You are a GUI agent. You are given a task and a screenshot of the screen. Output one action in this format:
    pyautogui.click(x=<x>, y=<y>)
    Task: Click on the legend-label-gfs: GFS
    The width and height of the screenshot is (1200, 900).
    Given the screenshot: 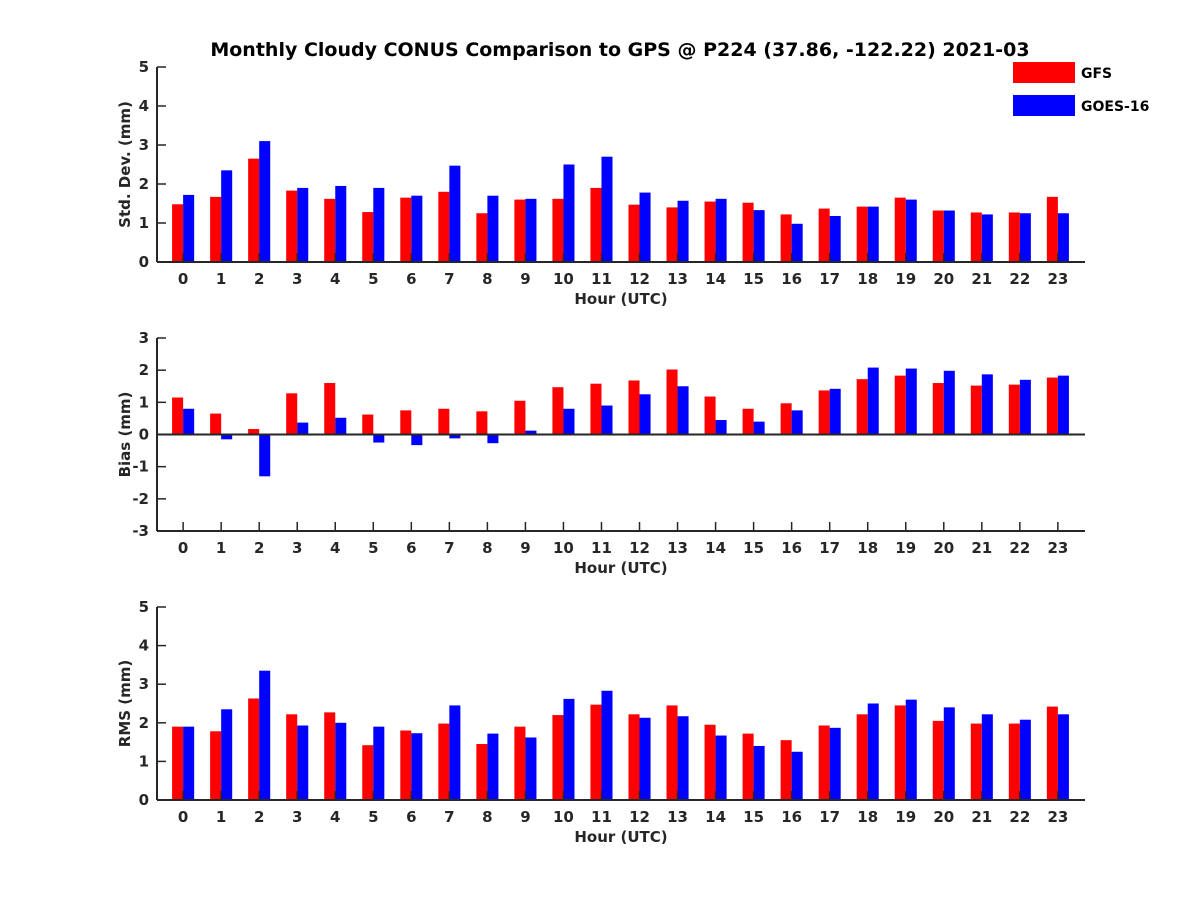 What is the action you would take?
    pyautogui.click(x=1096, y=74)
    